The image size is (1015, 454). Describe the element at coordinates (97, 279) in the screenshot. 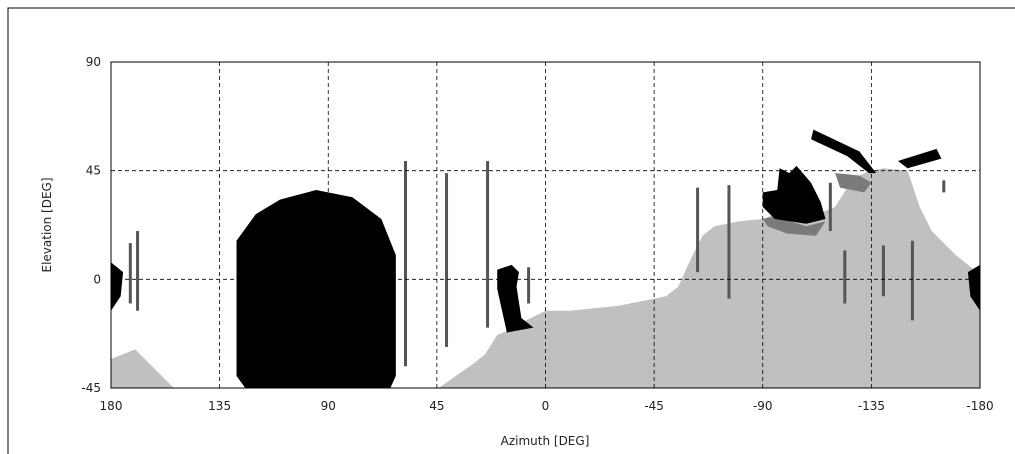

I see `y-tick-label: 0` at that location.